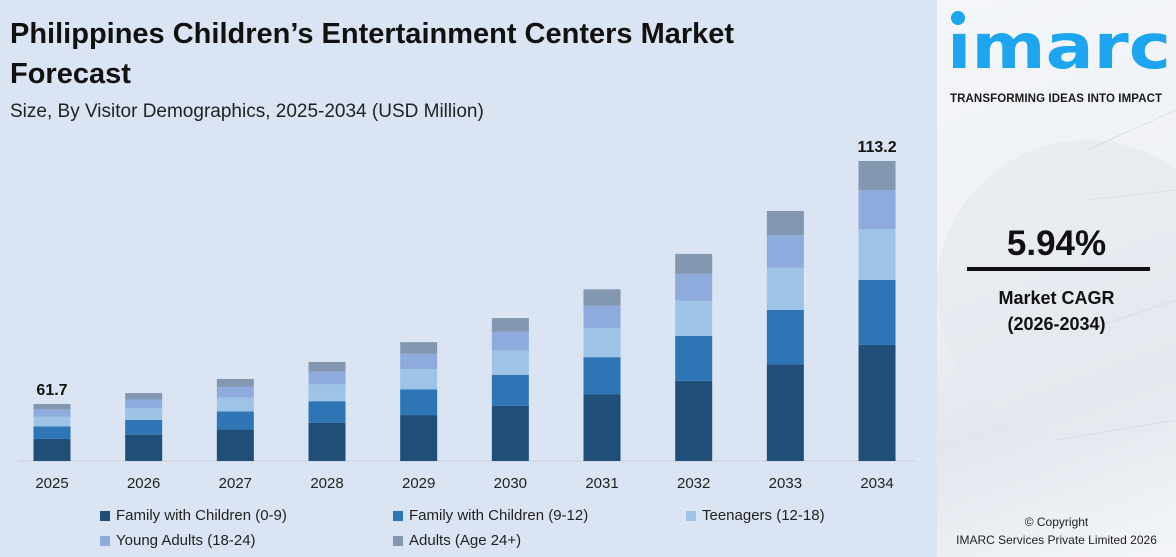  What do you see at coordinates (186, 540) in the screenshot?
I see `legend-label: Young Adults (18-24)` at bounding box center [186, 540].